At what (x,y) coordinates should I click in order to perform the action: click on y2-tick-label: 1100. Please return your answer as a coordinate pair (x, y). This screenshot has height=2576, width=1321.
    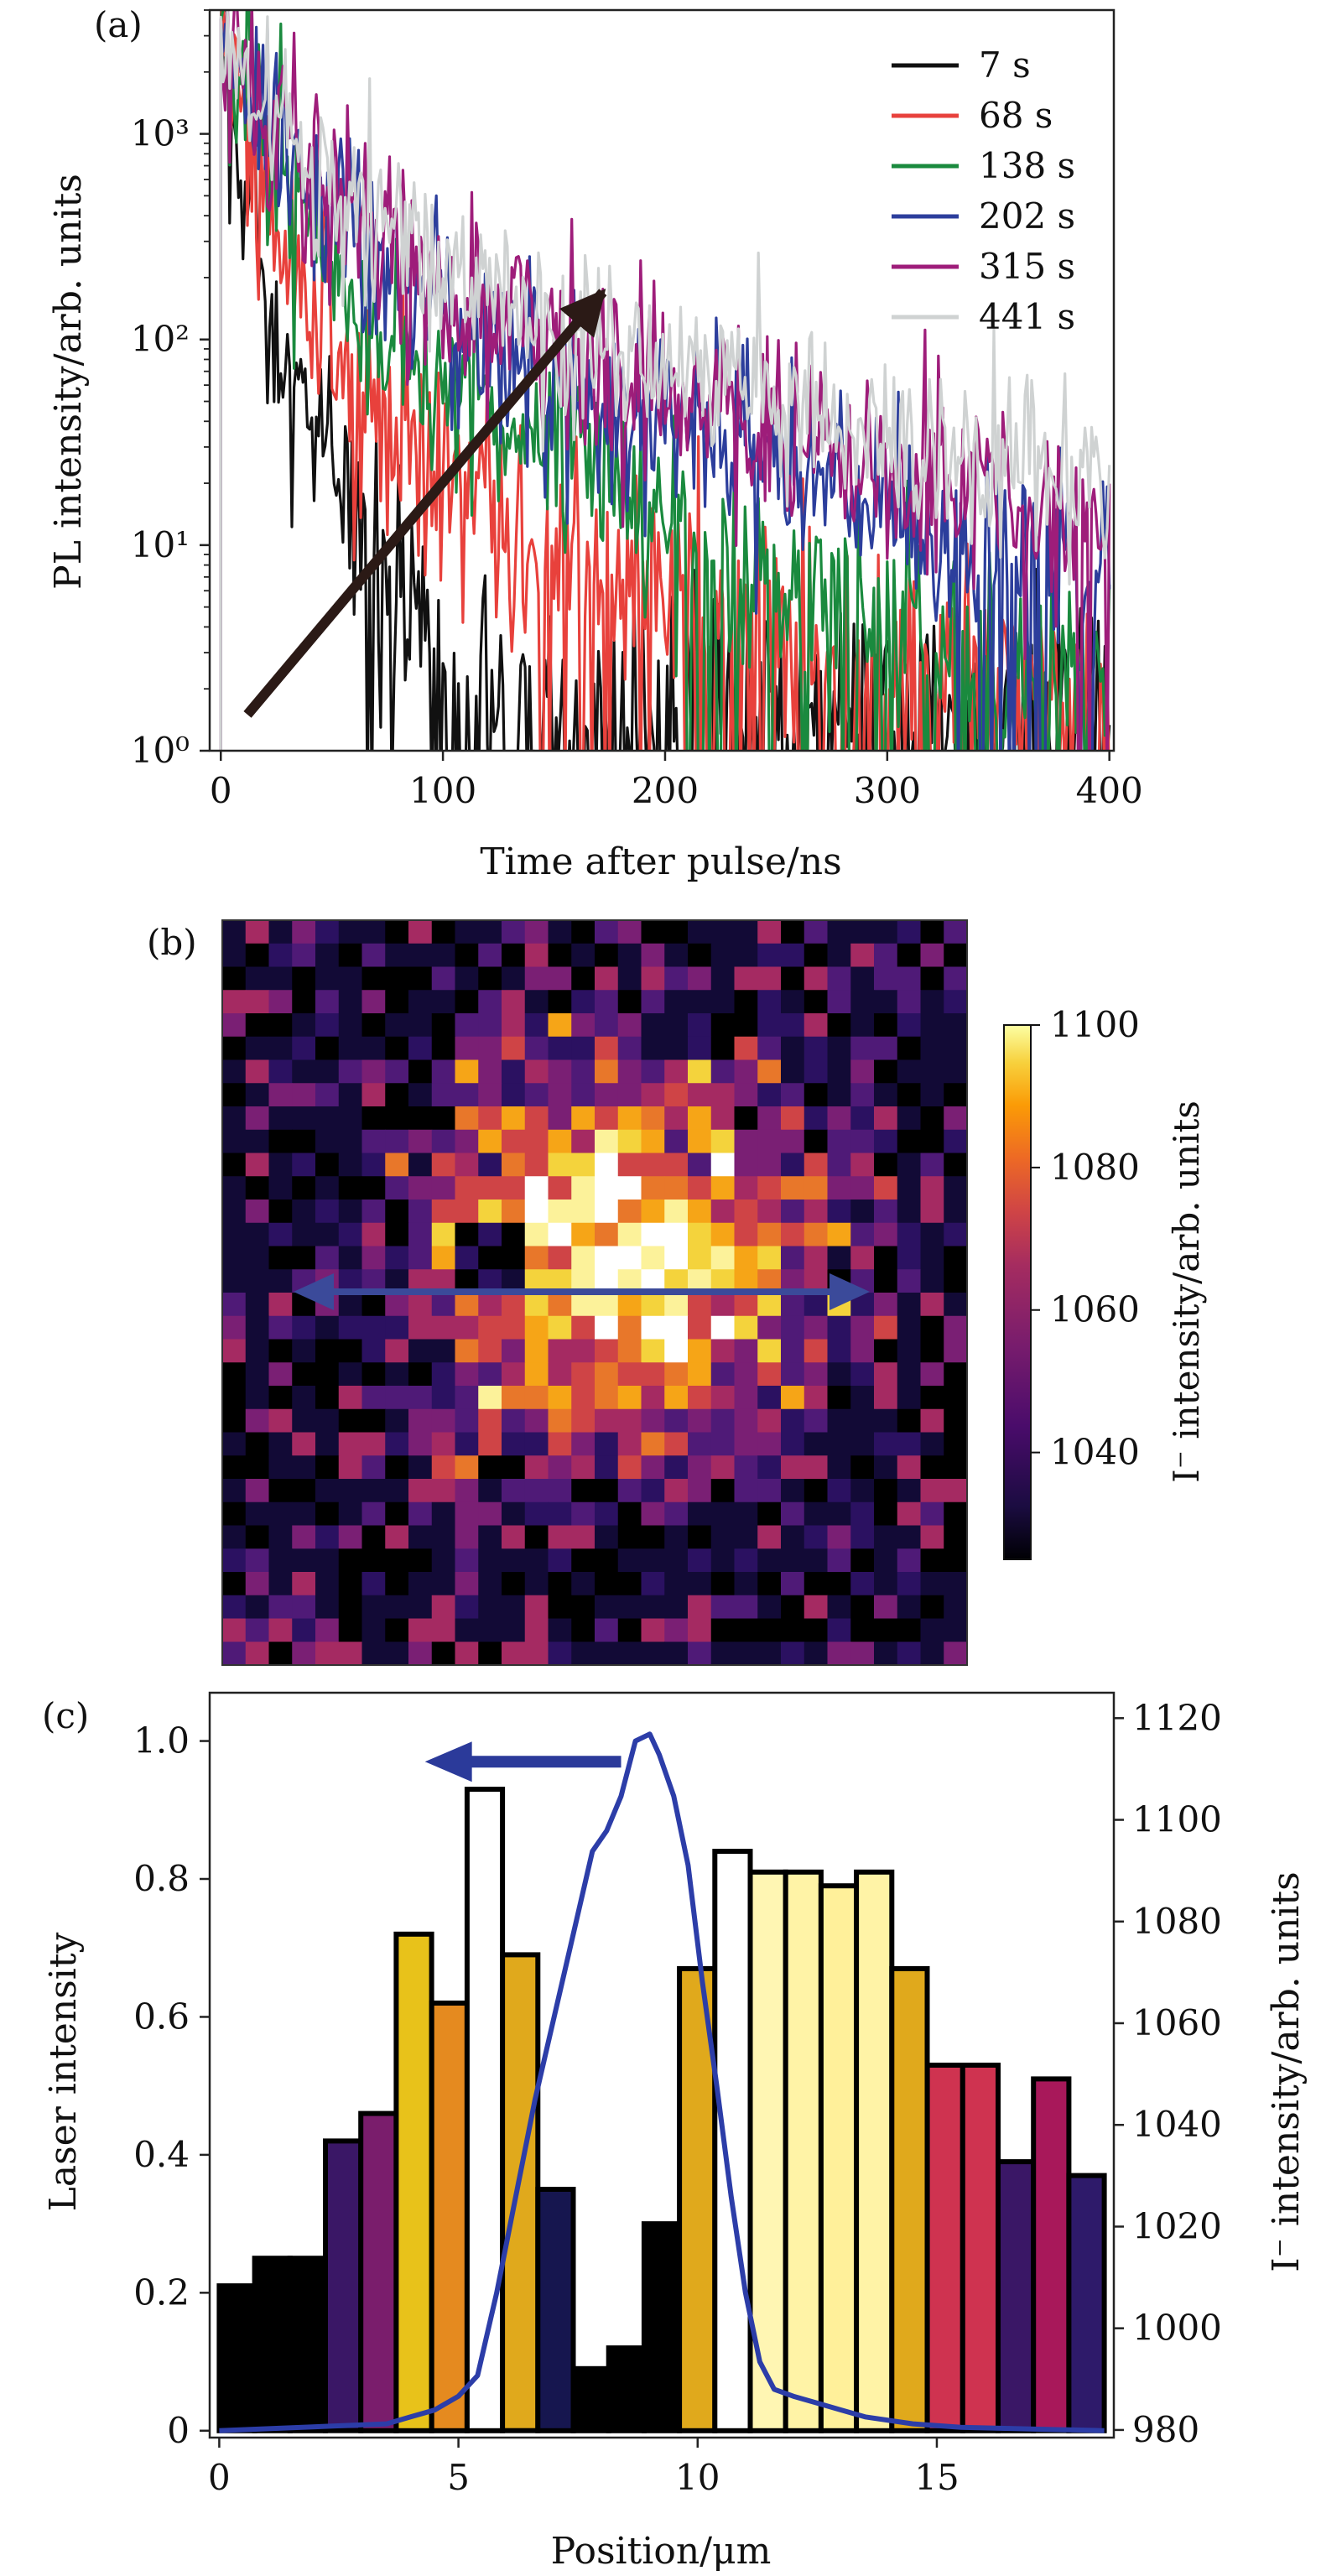
    Looking at the image, I should click on (1177, 1819).